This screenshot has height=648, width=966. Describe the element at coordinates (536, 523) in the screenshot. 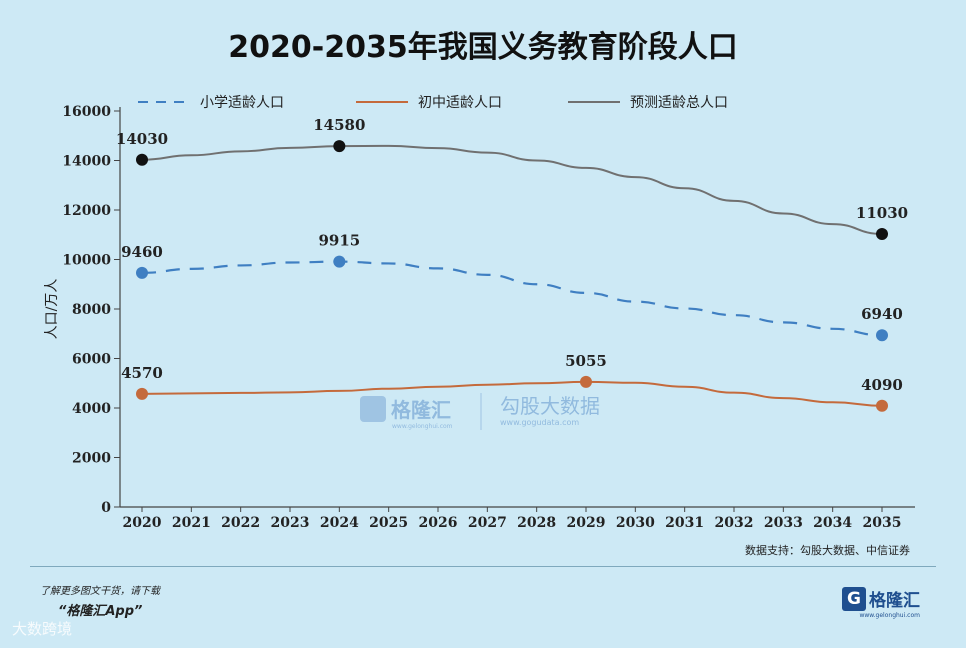

I see `x-tick-label: 2028` at that location.